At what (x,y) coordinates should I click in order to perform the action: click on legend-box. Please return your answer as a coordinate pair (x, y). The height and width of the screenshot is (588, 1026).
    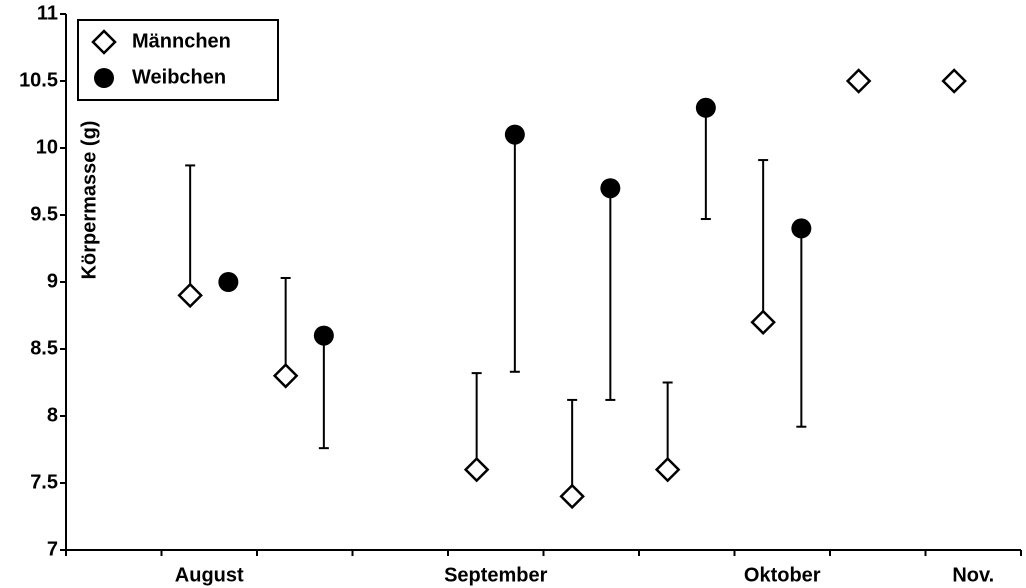
    Looking at the image, I should click on (178, 60).